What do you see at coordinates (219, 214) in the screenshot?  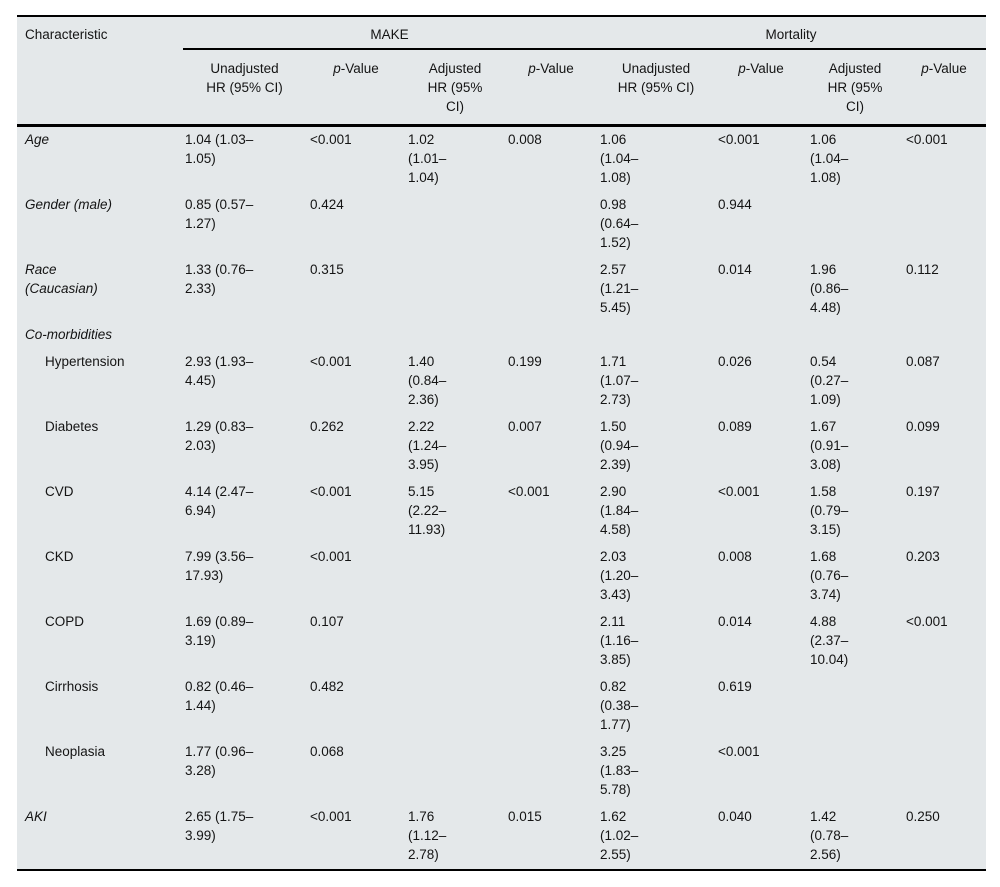 I see `cell-make-unadjusted-hr: 0.85 (0.57– 1.27)` at bounding box center [219, 214].